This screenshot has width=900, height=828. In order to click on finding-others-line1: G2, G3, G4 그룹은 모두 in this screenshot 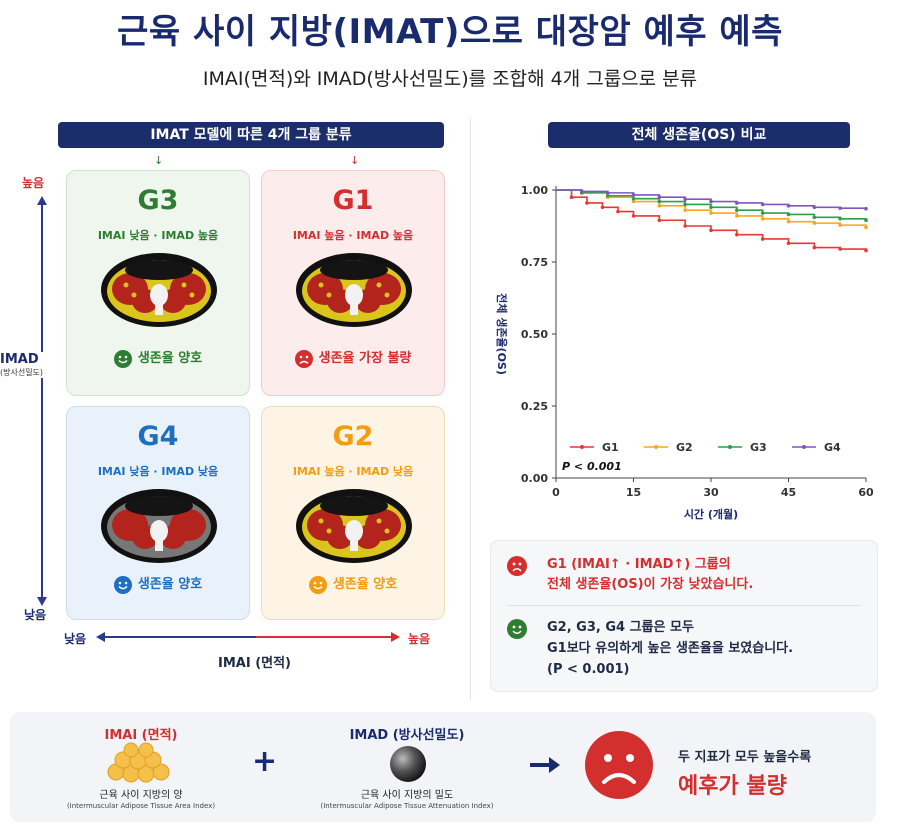, I will do `click(620, 627)`.